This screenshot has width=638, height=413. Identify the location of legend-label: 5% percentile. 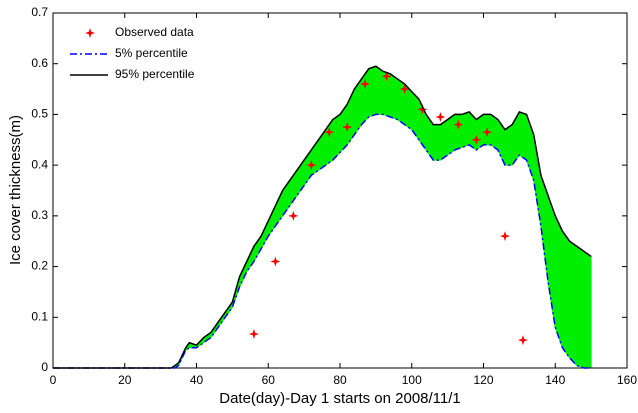
(151, 53).